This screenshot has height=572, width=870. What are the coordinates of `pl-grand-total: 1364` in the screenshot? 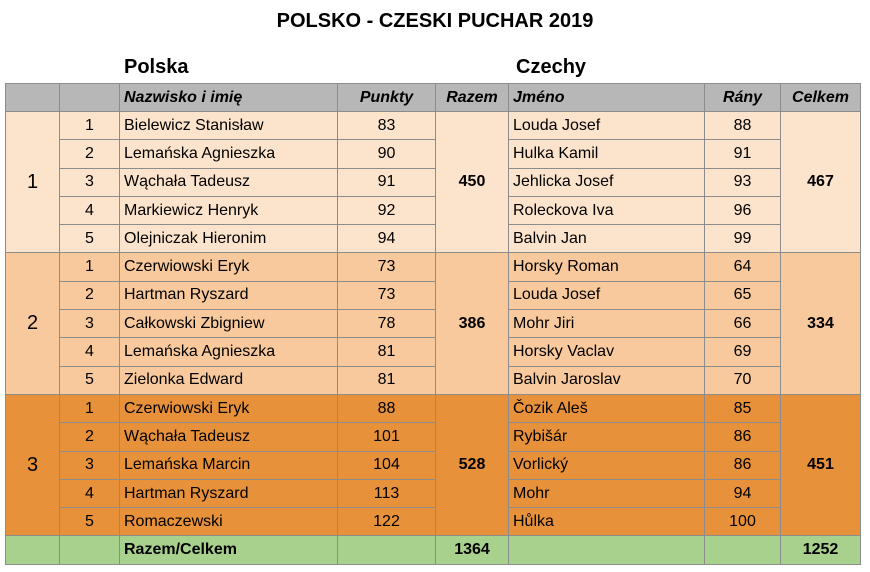 It's located at (472, 550).